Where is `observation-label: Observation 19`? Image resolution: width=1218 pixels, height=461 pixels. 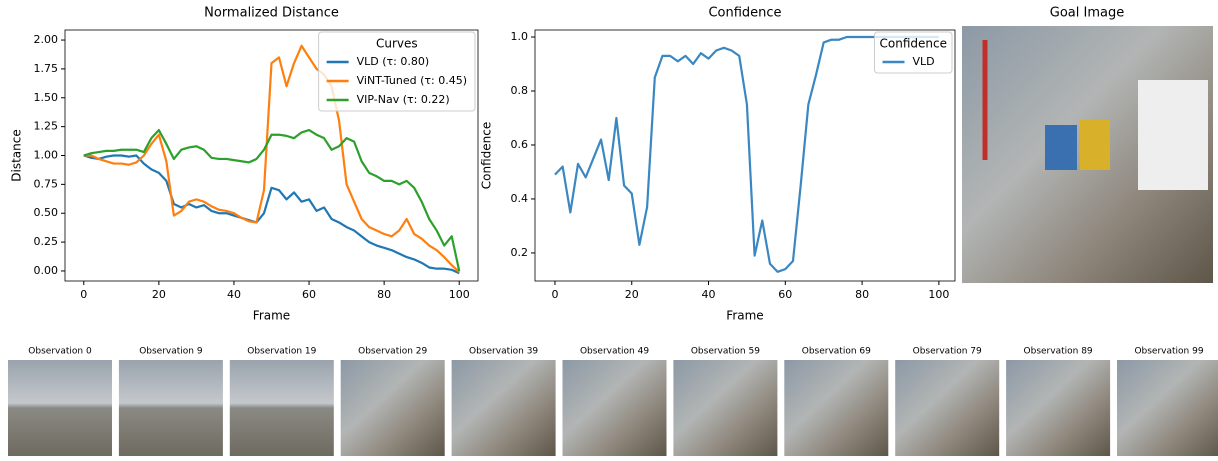 observation-label: Observation 19 is located at coordinates (281, 352).